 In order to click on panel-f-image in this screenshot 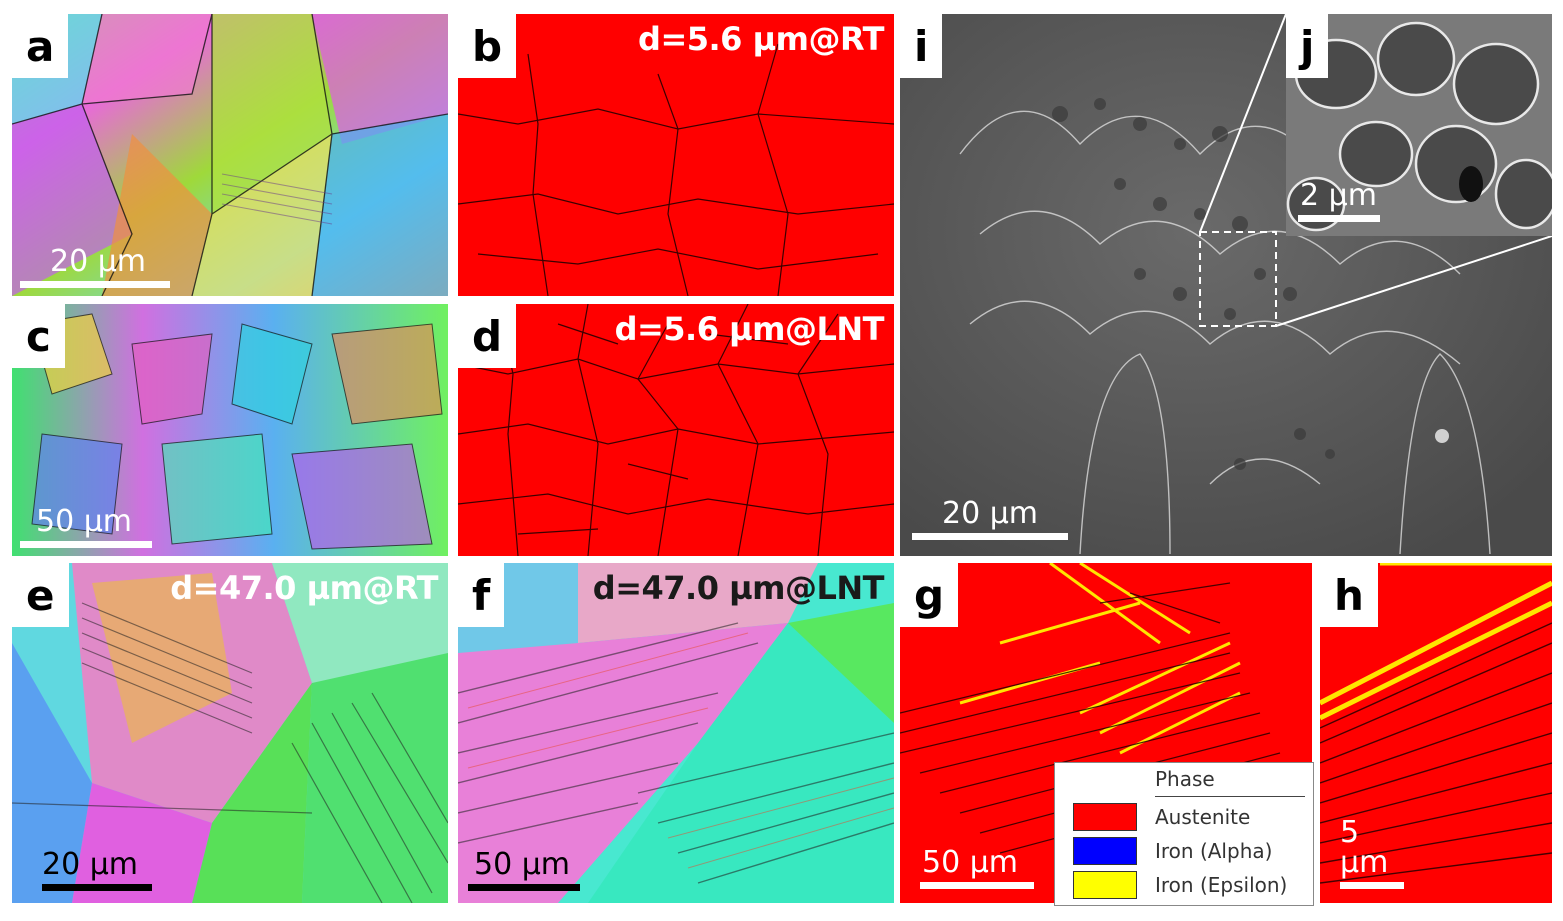, I will do `click(676, 733)`.